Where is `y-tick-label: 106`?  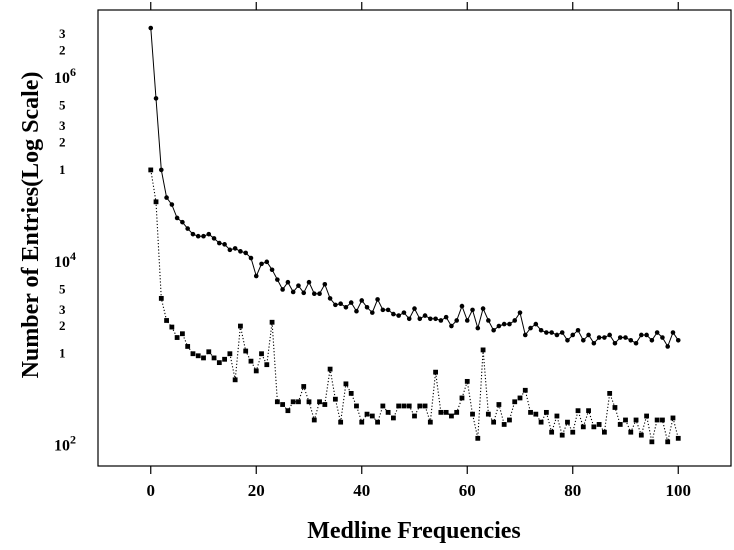
y-tick-label: 106 is located at coordinates (65, 76).